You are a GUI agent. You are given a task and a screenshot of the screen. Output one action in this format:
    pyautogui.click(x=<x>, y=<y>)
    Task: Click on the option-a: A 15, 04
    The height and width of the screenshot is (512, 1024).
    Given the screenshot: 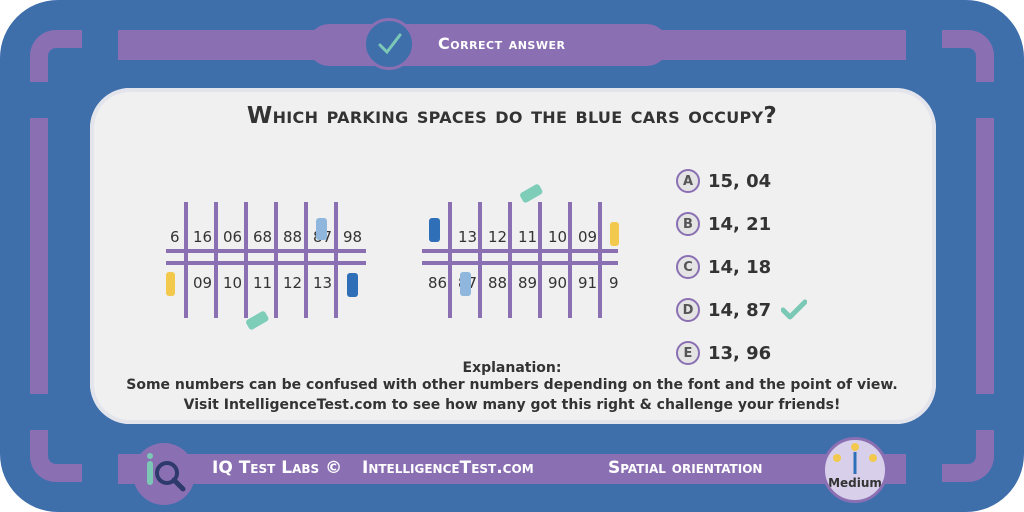 What is the action you would take?
    pyautogui.click(x=723, y=181)
    